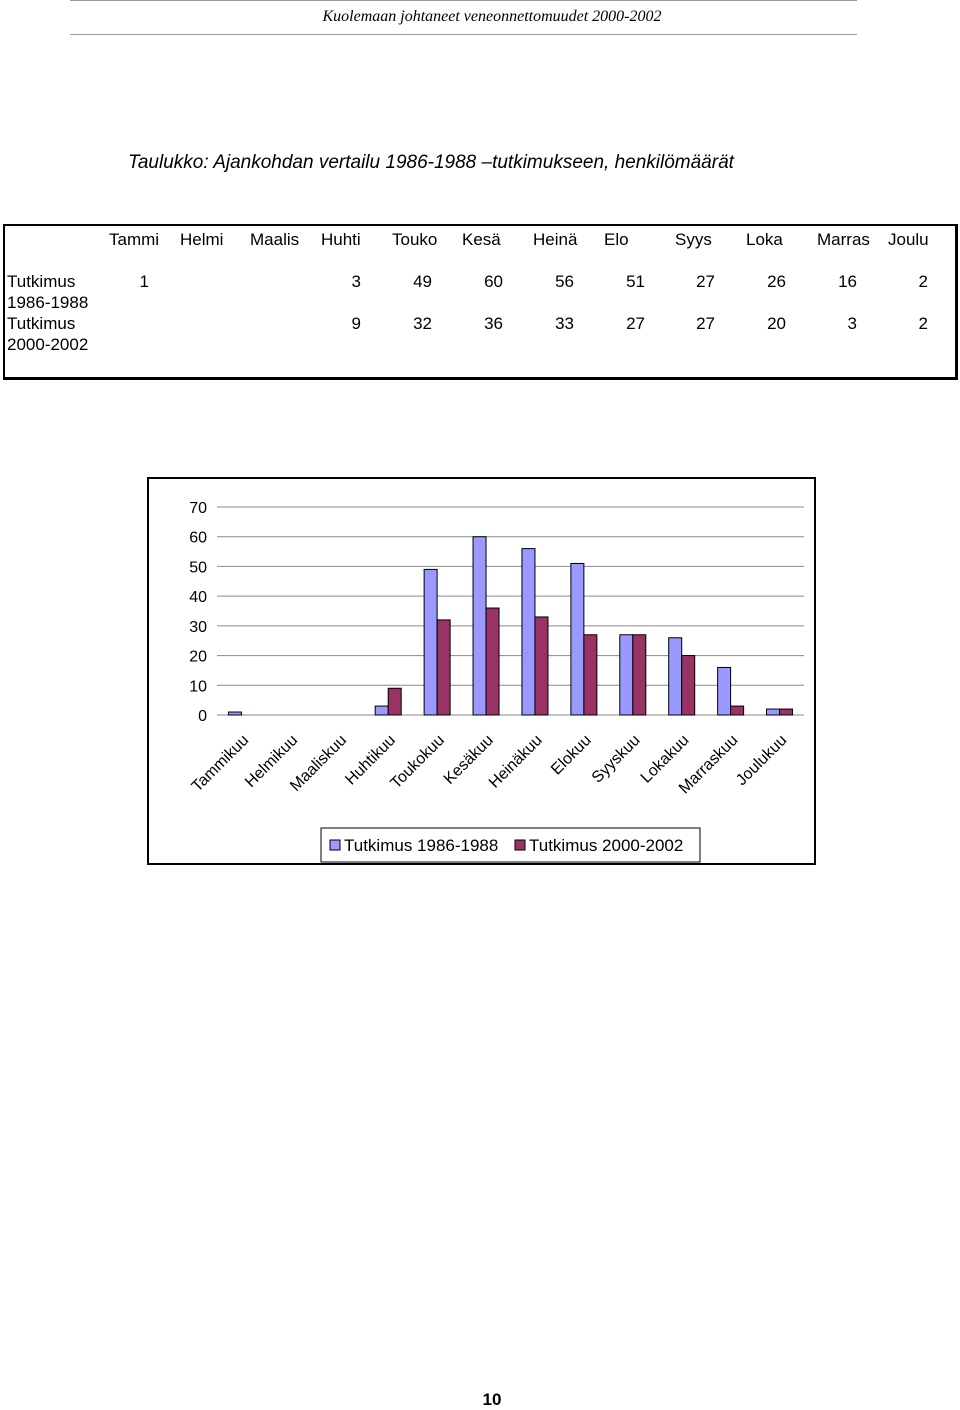 This screenshot has width=960, height=1410. I want to click on x-tick-label: Tammikuu, so click(221, 764).